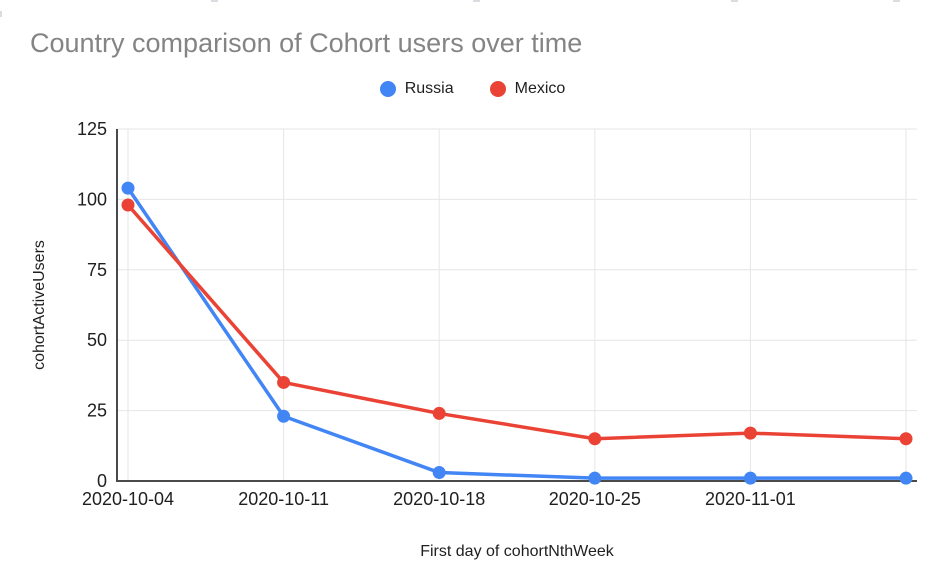 This screenshot has height=584, width=945. What do you see at coordinates (387, 89) in the screenshot?
I see `russia-series-dot-icon` at bounding box center [387, 89].